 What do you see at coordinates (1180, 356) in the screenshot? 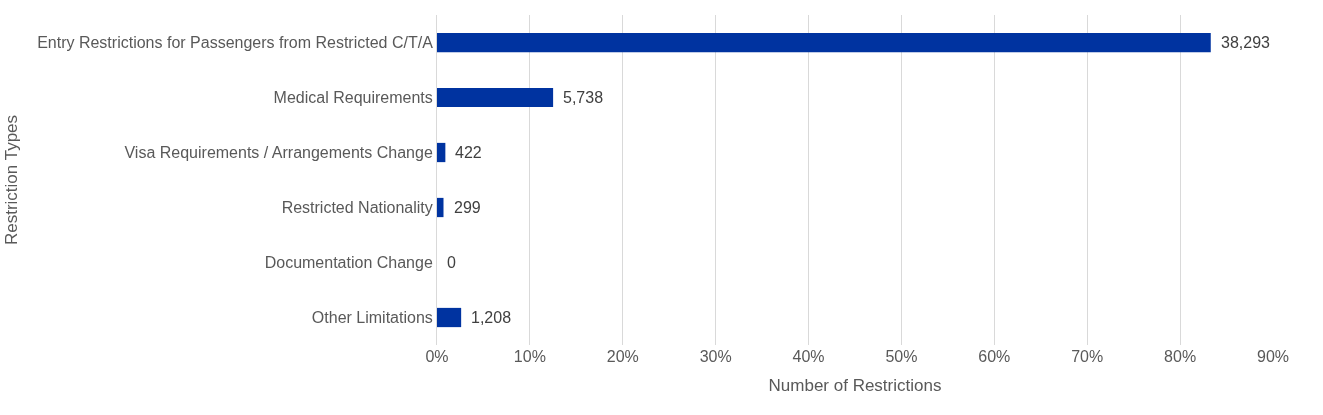
I see `x-tick-label: 80%` at bounding box center [1180, 356].